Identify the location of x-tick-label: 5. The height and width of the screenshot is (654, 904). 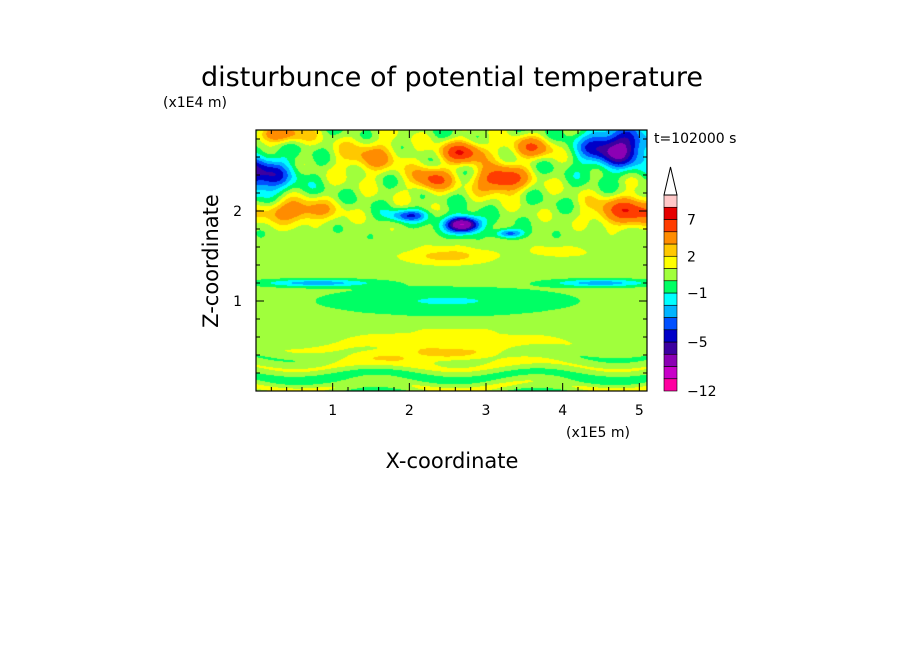
(639, 411).